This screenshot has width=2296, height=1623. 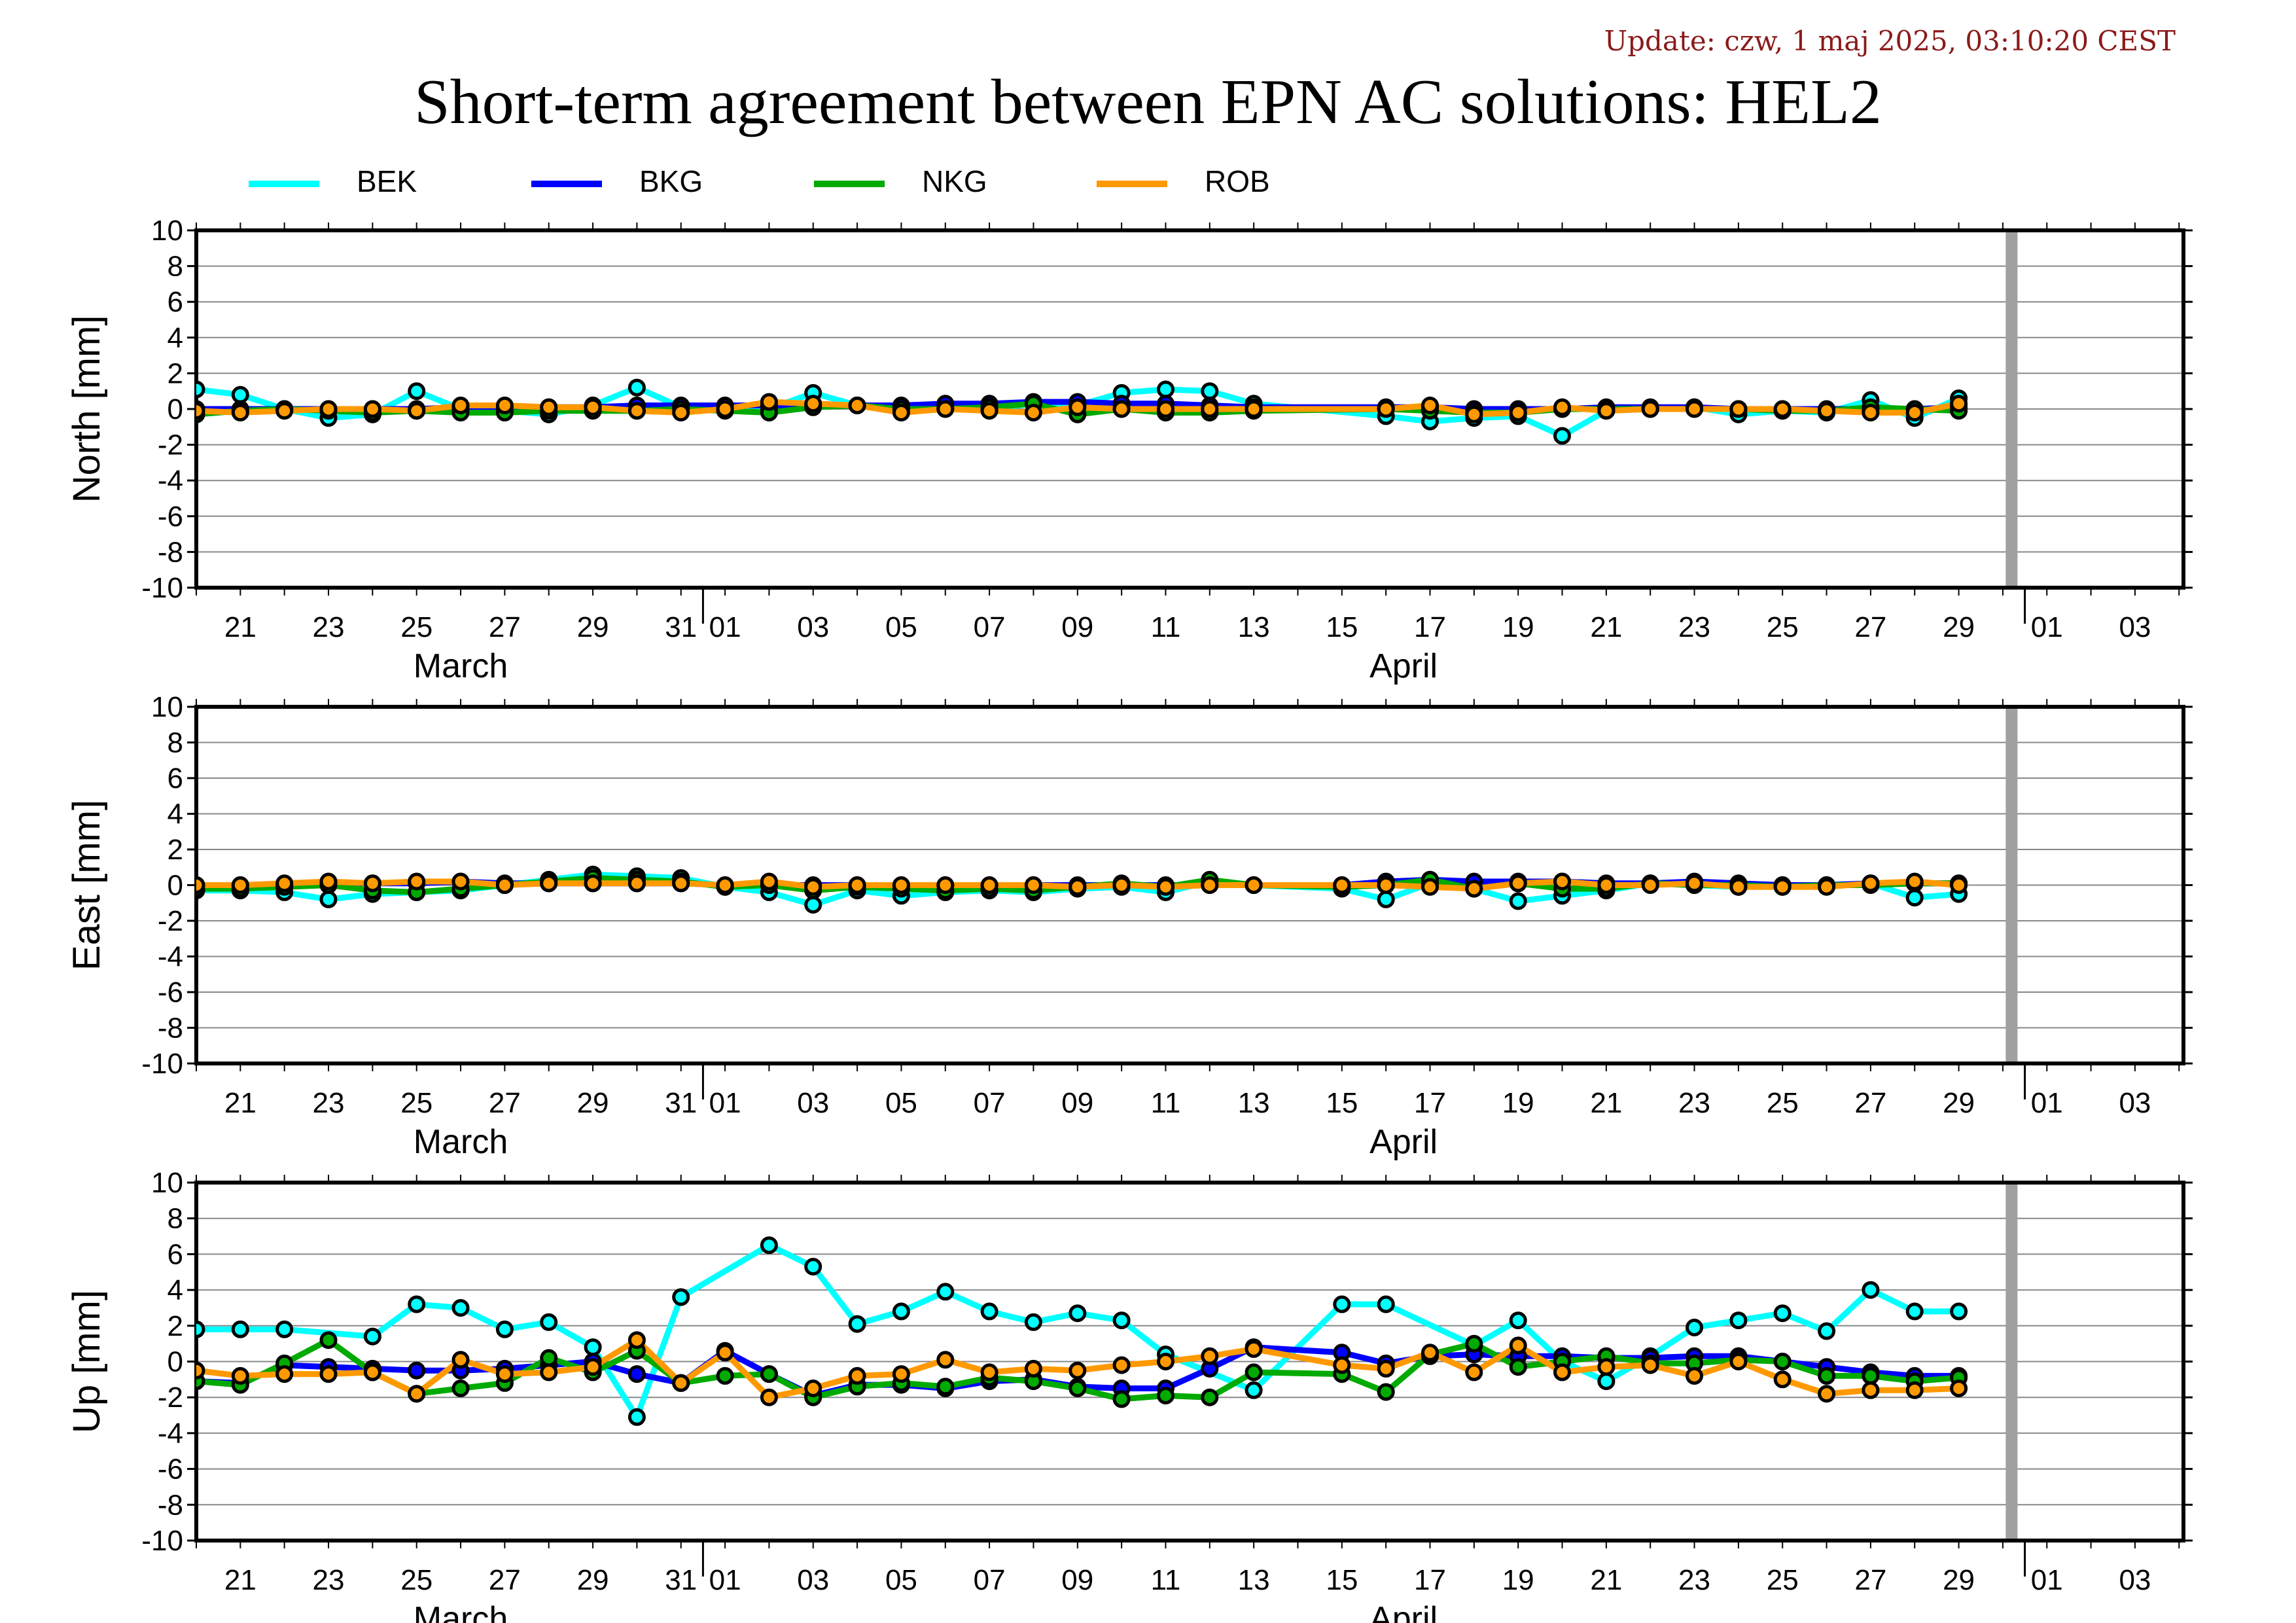 What do you see at coordinates (990, 1103) in the screenshot?
I see `x-tick-label: 07` at bounding box center [990, 1103].